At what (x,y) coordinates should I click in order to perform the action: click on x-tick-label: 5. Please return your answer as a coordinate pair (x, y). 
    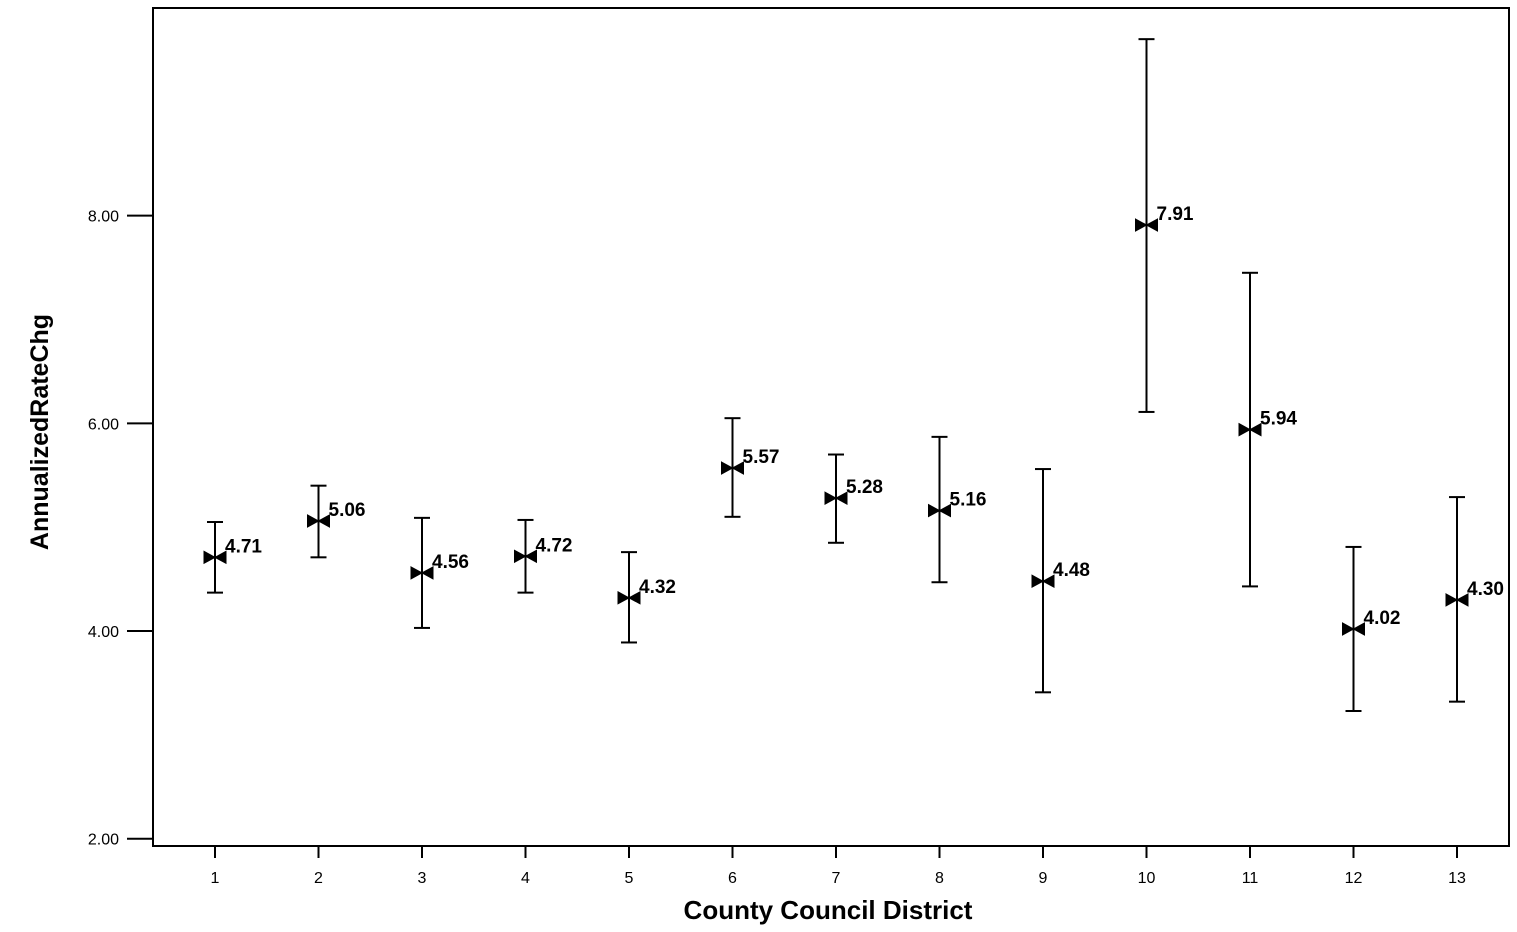
    Looking at the image, I should click on (629, 878).